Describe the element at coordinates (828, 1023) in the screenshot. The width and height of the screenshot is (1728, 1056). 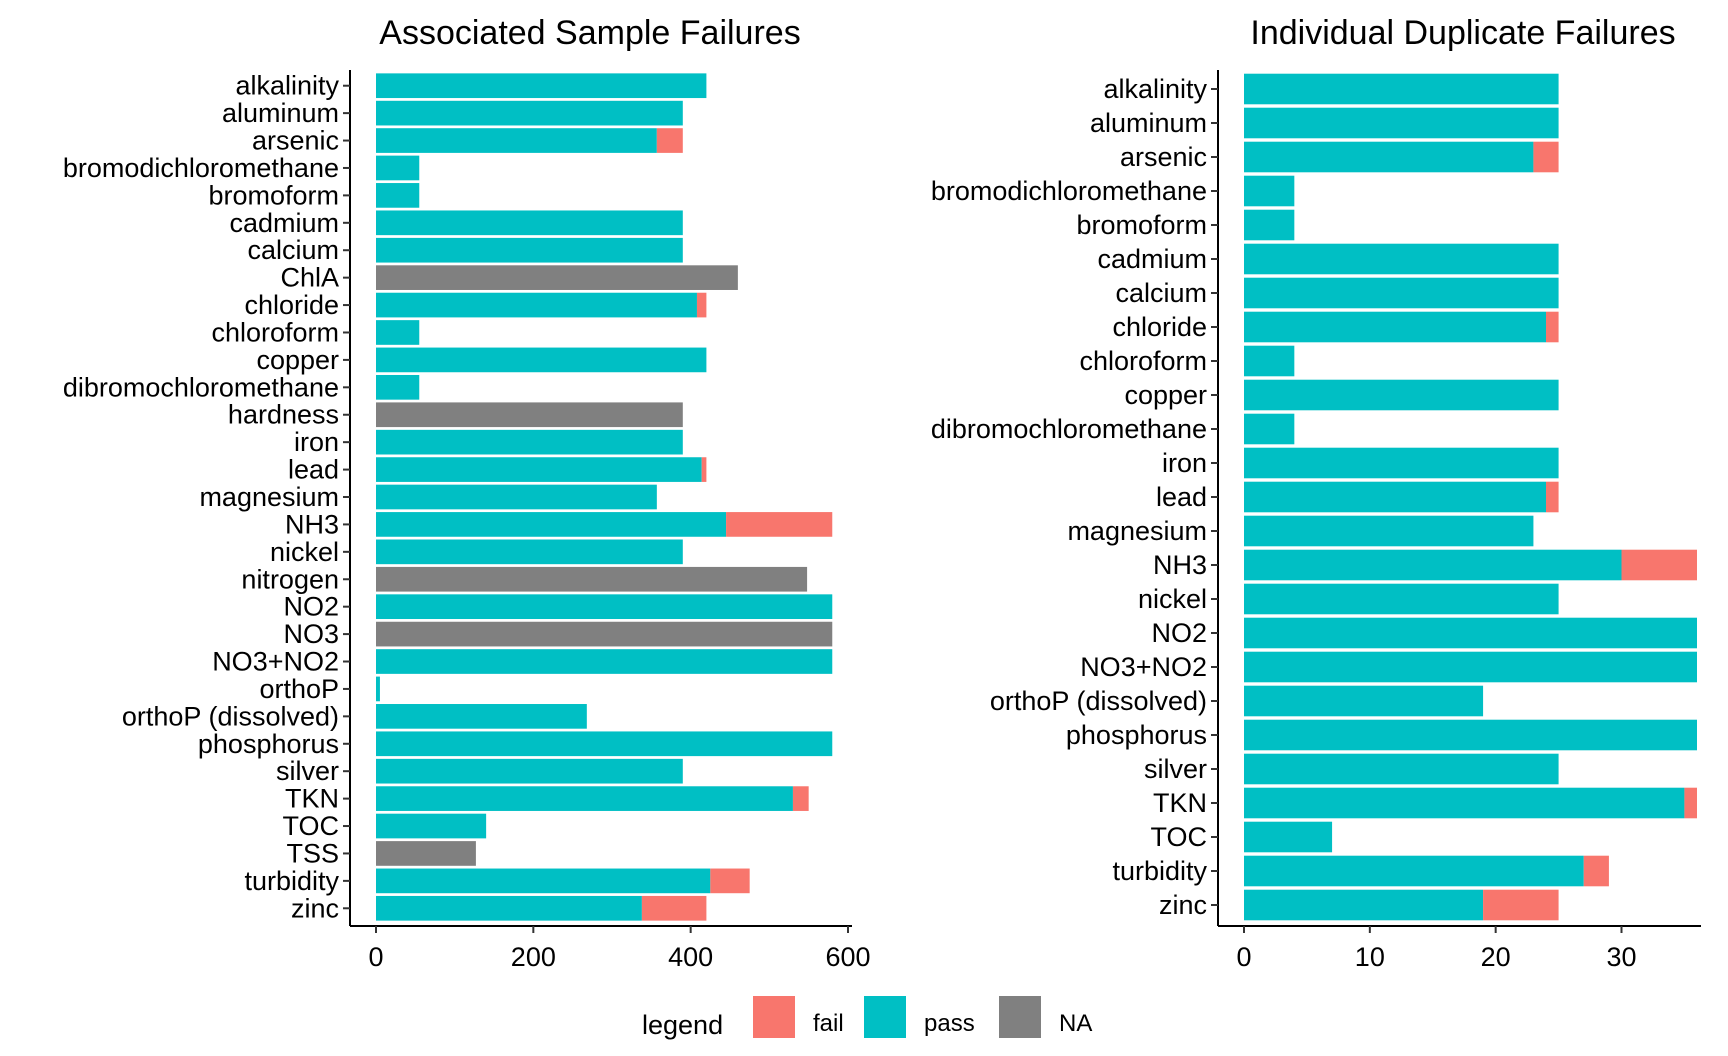
I see `legend-label-fail: fail` at that location.